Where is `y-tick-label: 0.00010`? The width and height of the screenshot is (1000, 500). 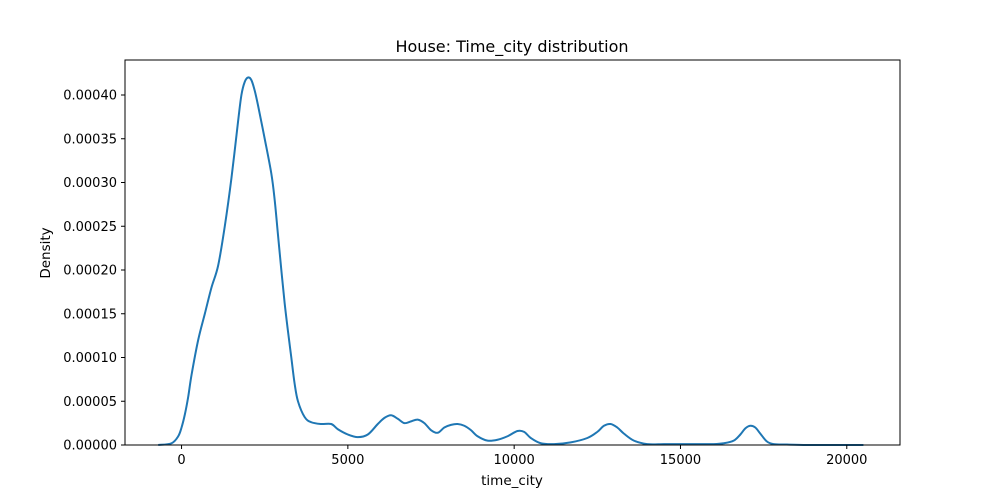 y-tick-label: 0.00010 is located at coordinates (90, 358).